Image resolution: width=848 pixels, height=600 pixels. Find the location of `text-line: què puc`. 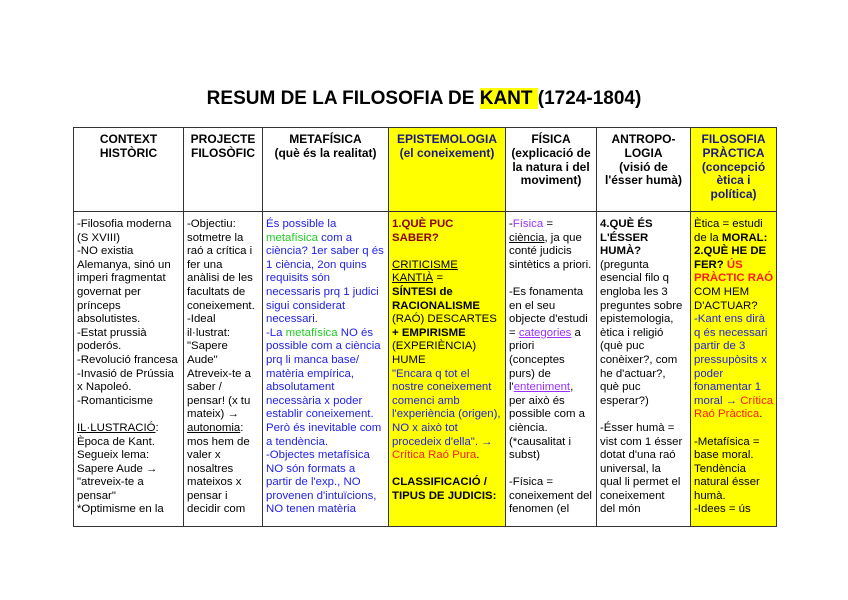

text-line: què puc is located at coordinates (643, 388).